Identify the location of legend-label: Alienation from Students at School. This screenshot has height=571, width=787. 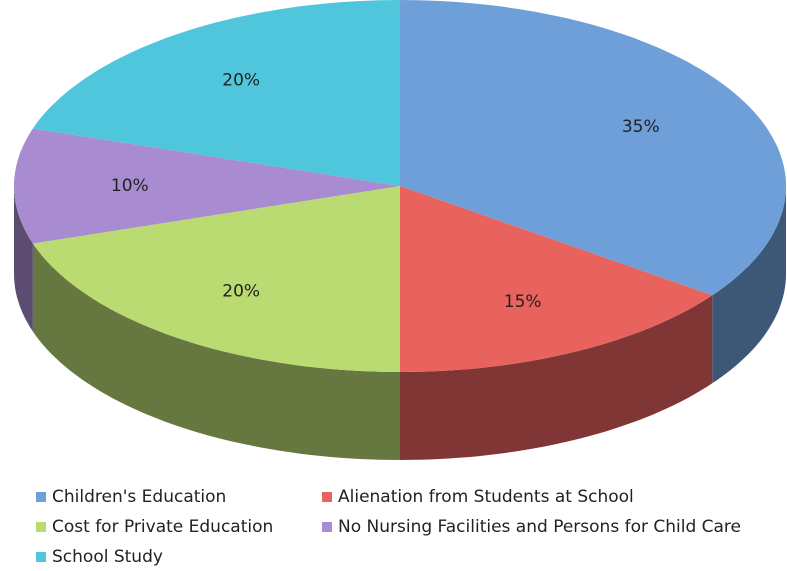
(486, 497).